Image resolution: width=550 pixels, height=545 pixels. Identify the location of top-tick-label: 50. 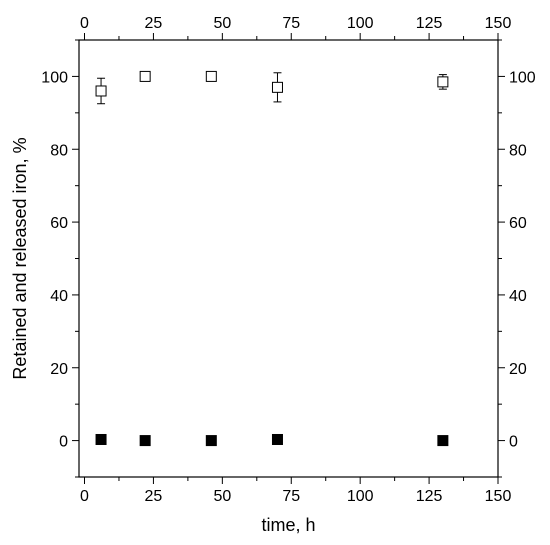
(222, 23).